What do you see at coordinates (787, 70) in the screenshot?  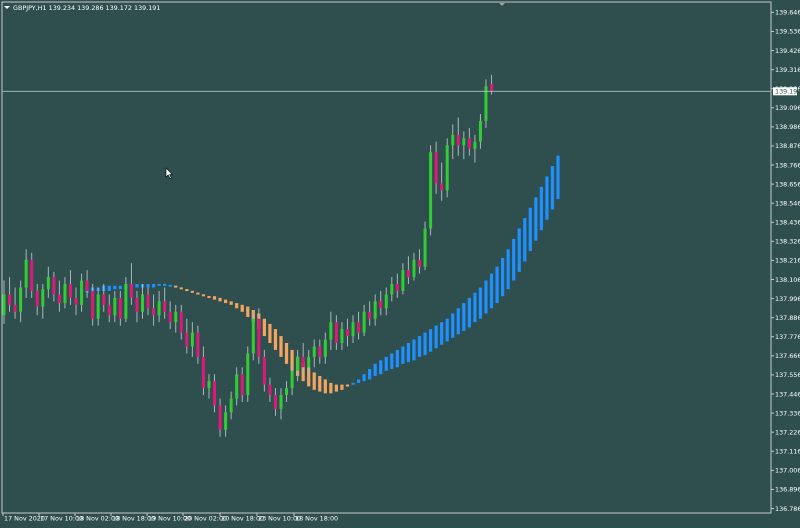 I see `y-tick-label: 139.316` at bounding box center [787, 70].